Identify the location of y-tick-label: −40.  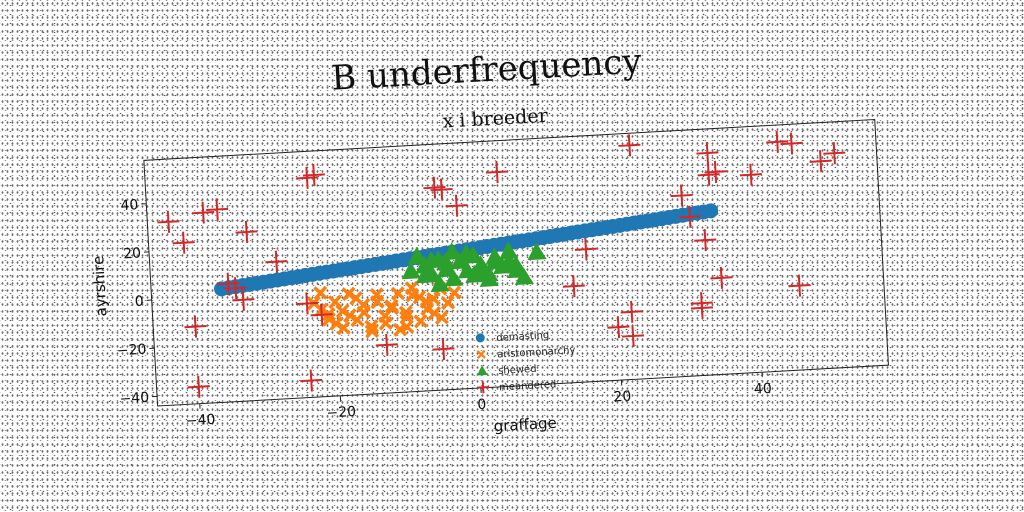
(134, 399).